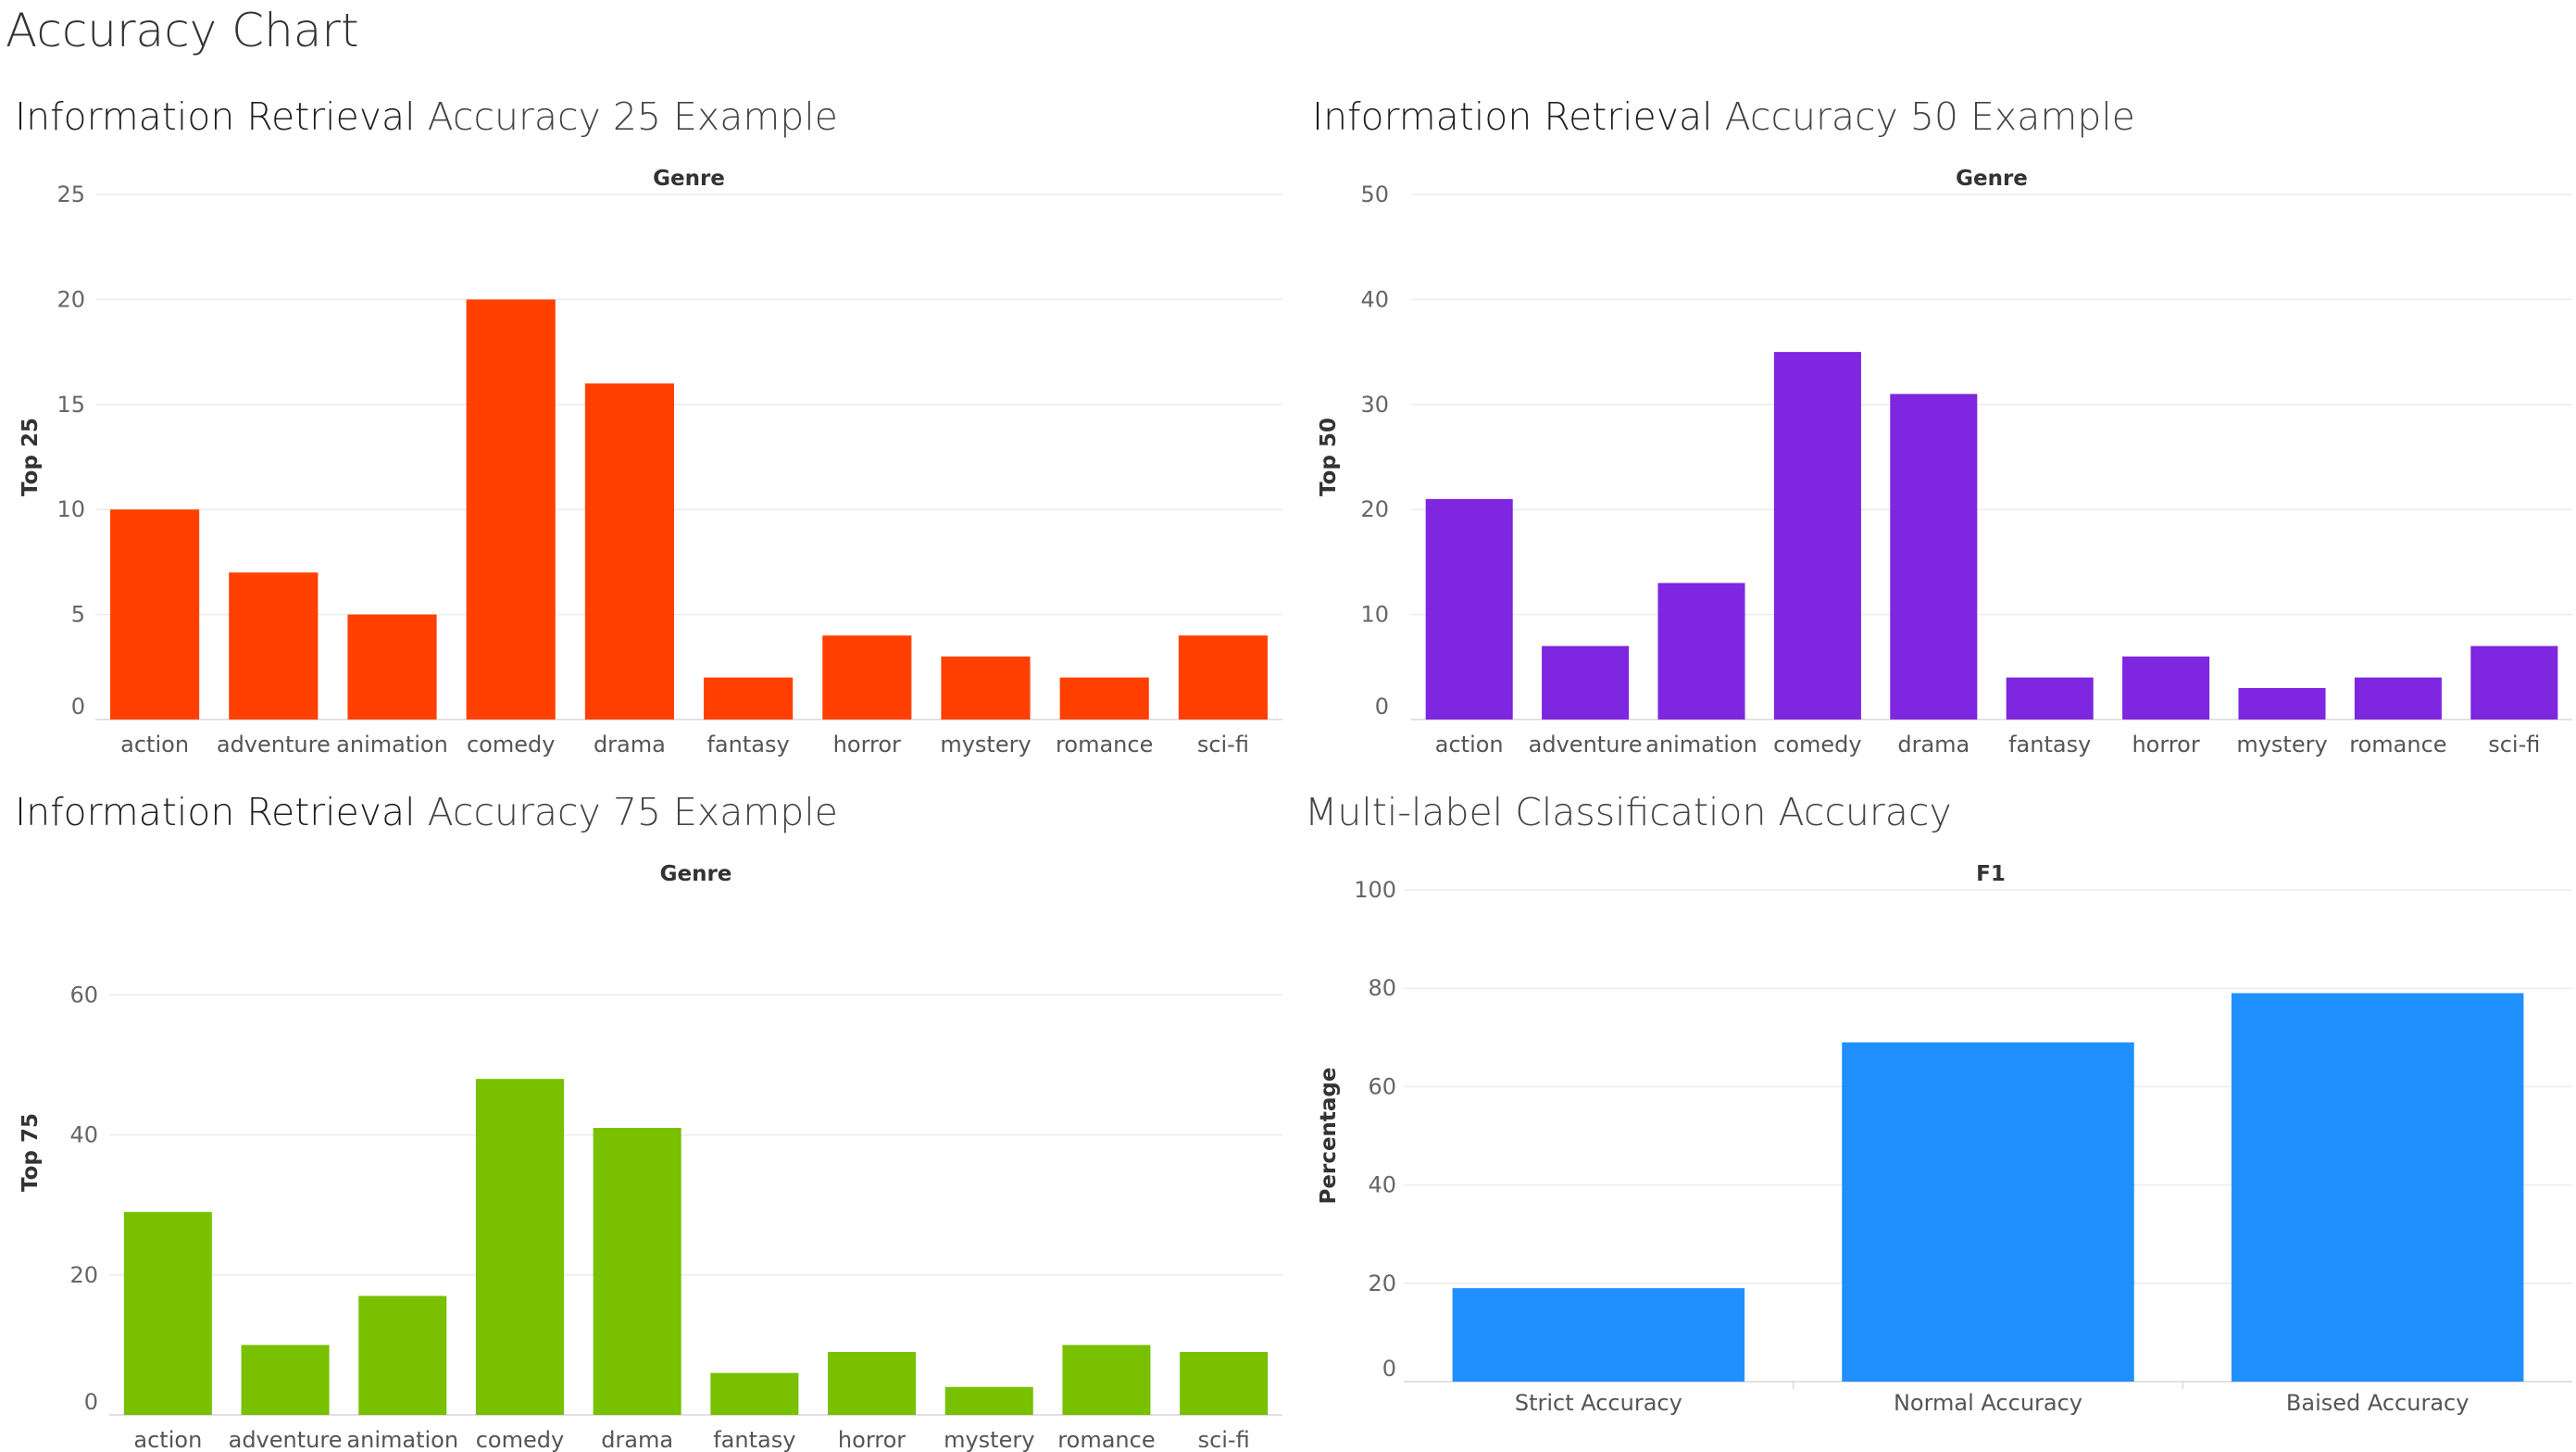 This screenshot has width=2576, height=1452. Describe the element at coordinates (1988, 1212) in the screenshot. I see `bar-normal-accuracy` at that location.